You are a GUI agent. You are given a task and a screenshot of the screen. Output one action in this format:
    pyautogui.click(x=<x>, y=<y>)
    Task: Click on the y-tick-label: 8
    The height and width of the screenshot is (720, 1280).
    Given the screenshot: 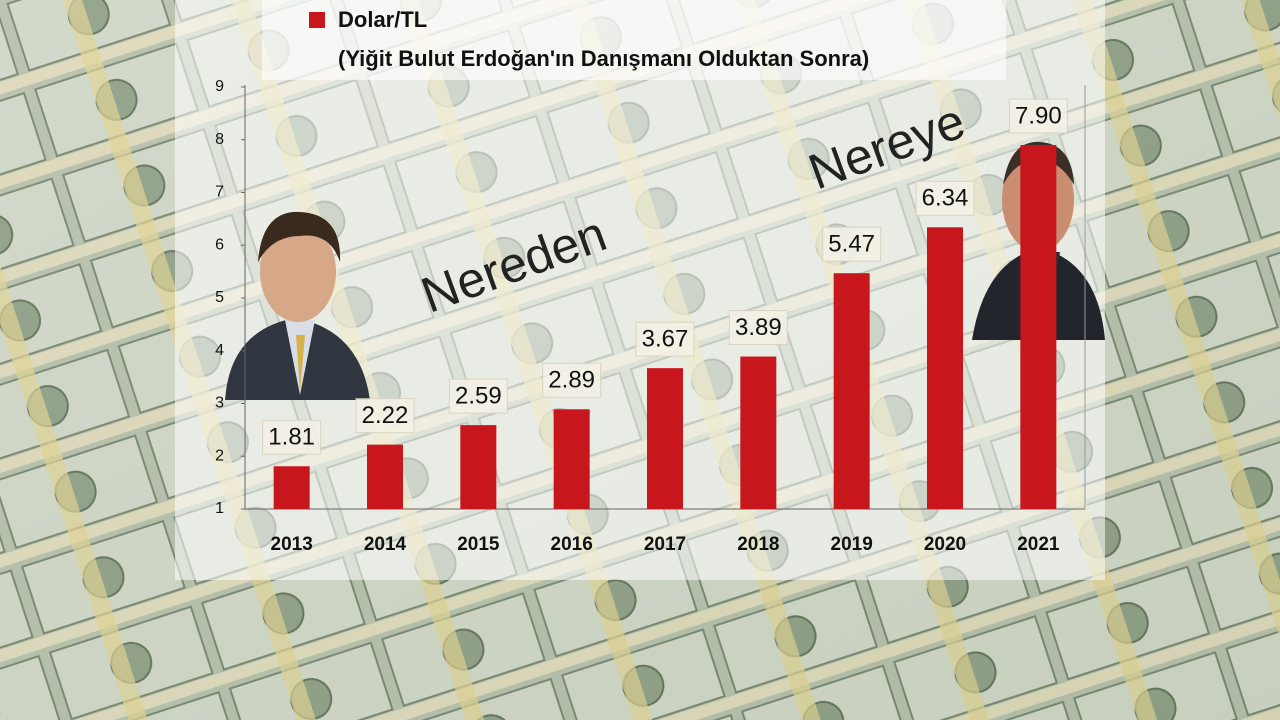 What is the action you would take?
    pyautogui.click(x=219, y=139)
    